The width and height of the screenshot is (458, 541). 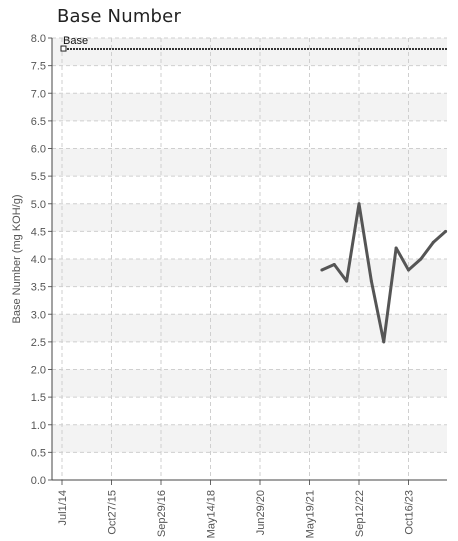 I want to click on chart-title: Base Number, so click(x=119, y=16).